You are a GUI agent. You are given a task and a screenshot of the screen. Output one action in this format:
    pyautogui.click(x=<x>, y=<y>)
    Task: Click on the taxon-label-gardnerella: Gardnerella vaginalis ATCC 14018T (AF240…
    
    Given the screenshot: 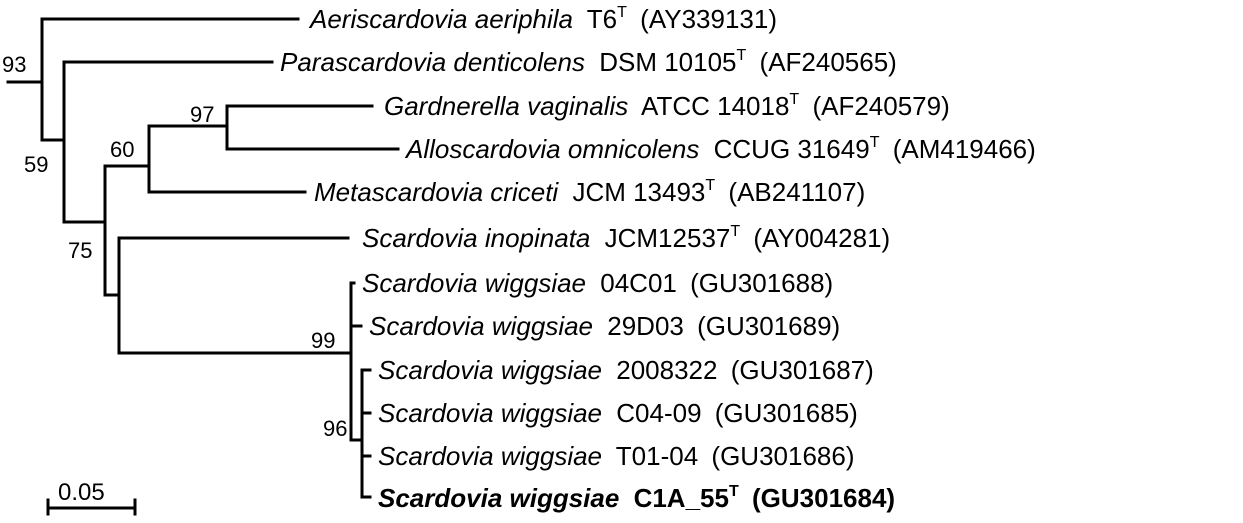 What is the action you would take?
    pyautogui.click(x=667, y=100)
    